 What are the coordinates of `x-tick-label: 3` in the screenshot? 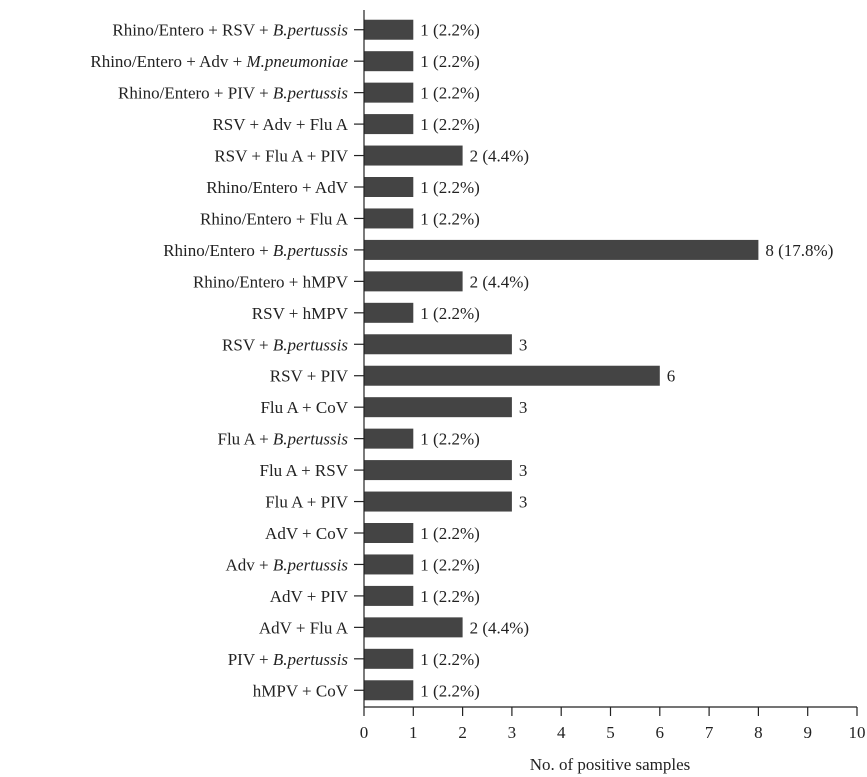 It's located at (512, 732).